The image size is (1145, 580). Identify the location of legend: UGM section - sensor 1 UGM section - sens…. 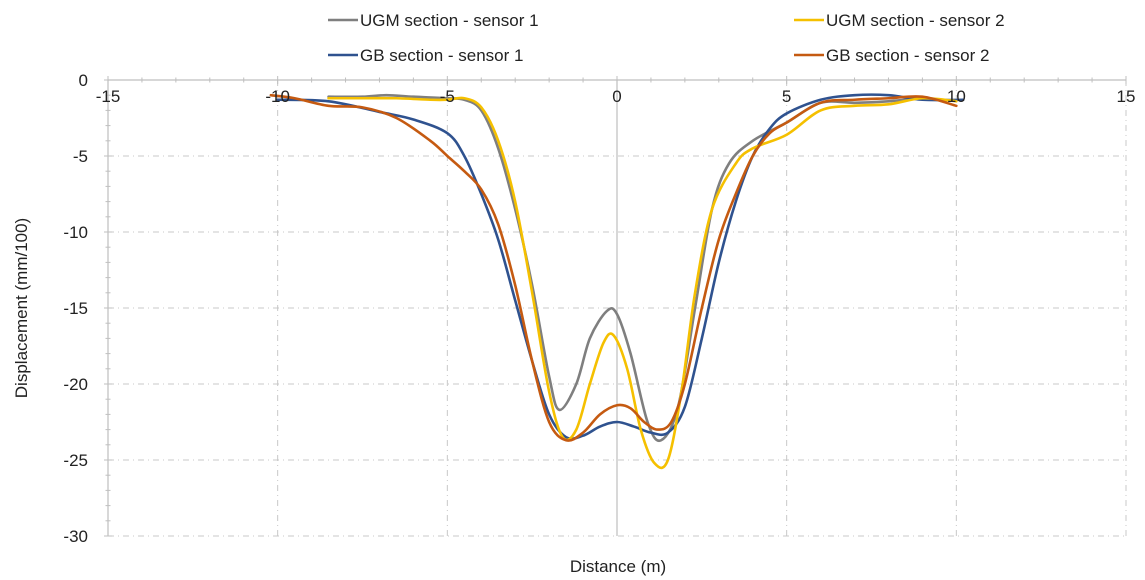
(666, 38).